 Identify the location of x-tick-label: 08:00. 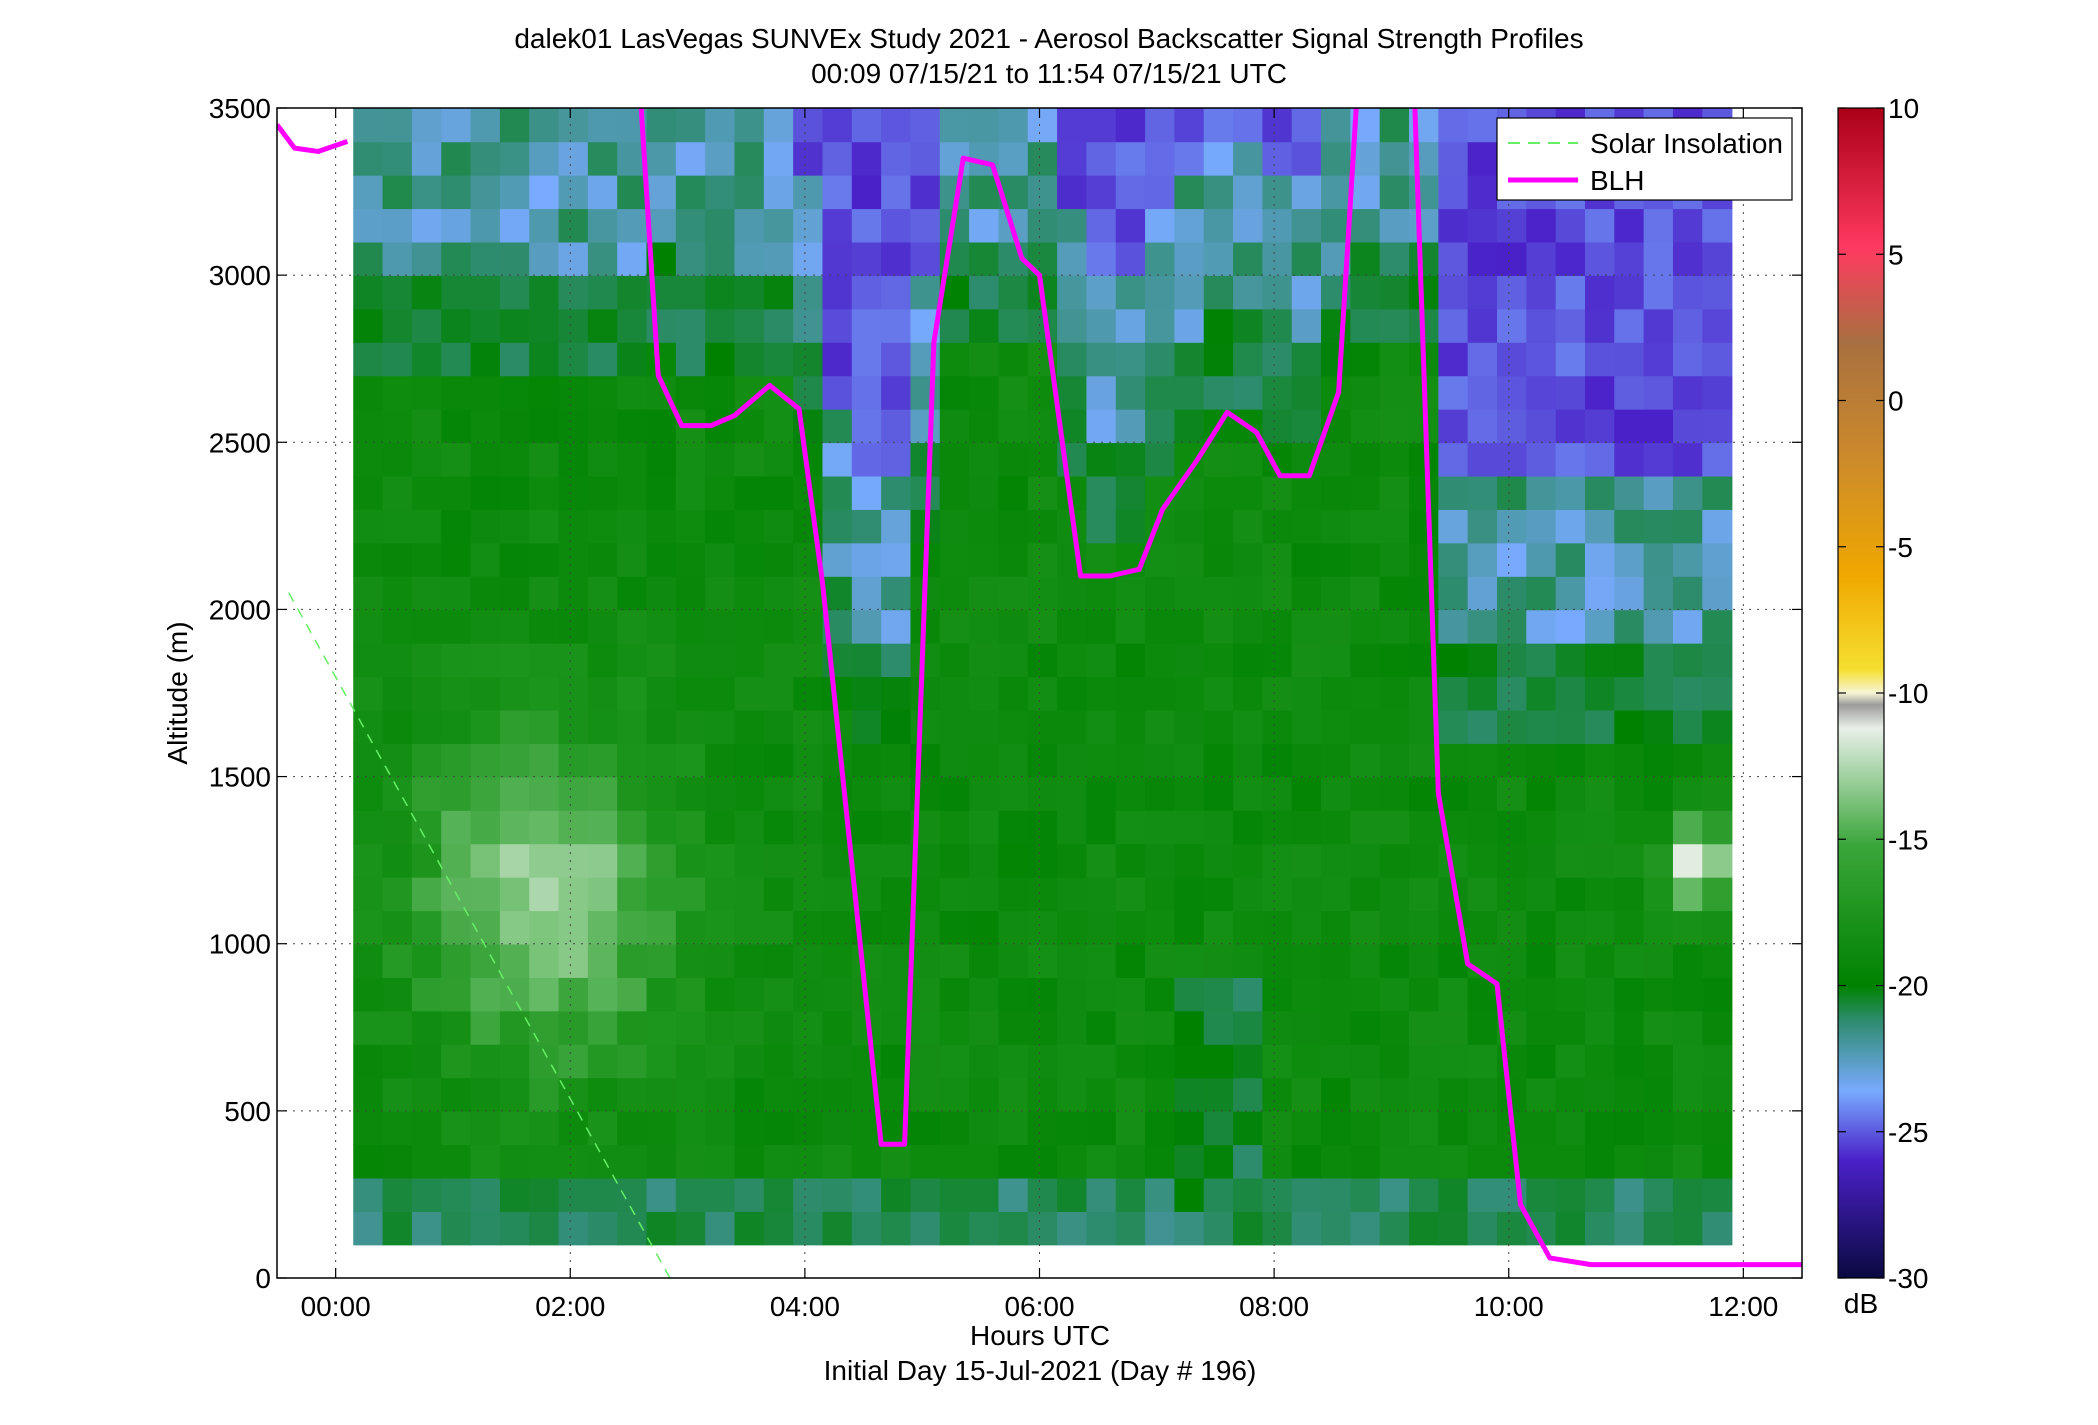
(1274, 1306).